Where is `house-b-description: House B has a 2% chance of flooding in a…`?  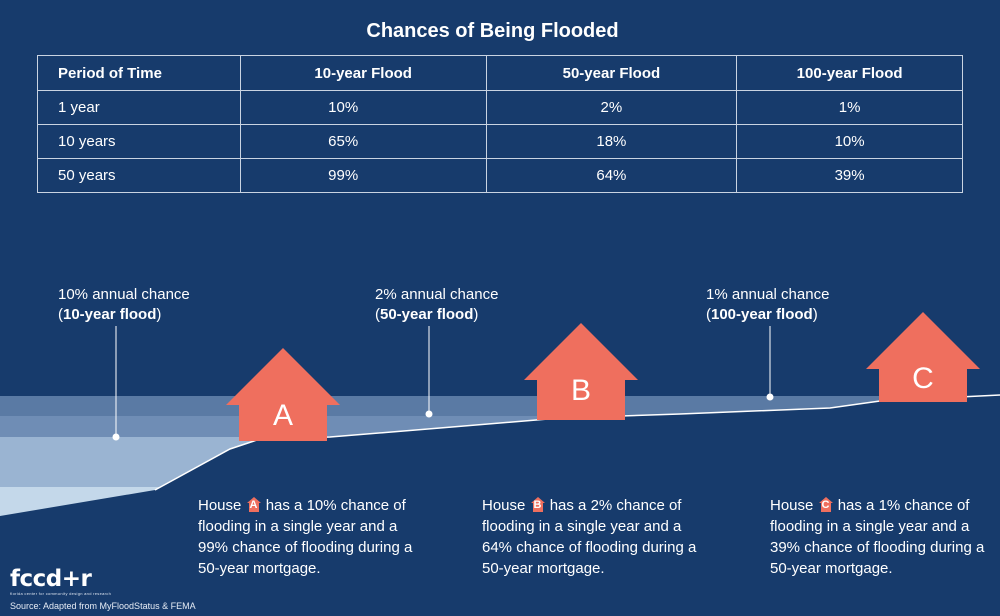
house-b-description: House B has a 2% chance of flooding in a… is located at coordinates (589, 537).